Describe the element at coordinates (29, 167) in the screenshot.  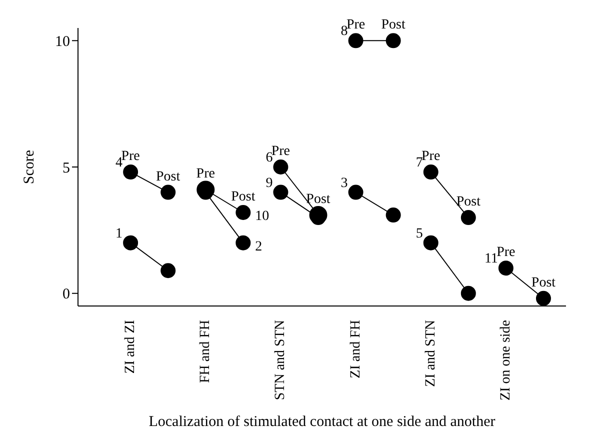
I see `y-axis-title: Score` at that location.